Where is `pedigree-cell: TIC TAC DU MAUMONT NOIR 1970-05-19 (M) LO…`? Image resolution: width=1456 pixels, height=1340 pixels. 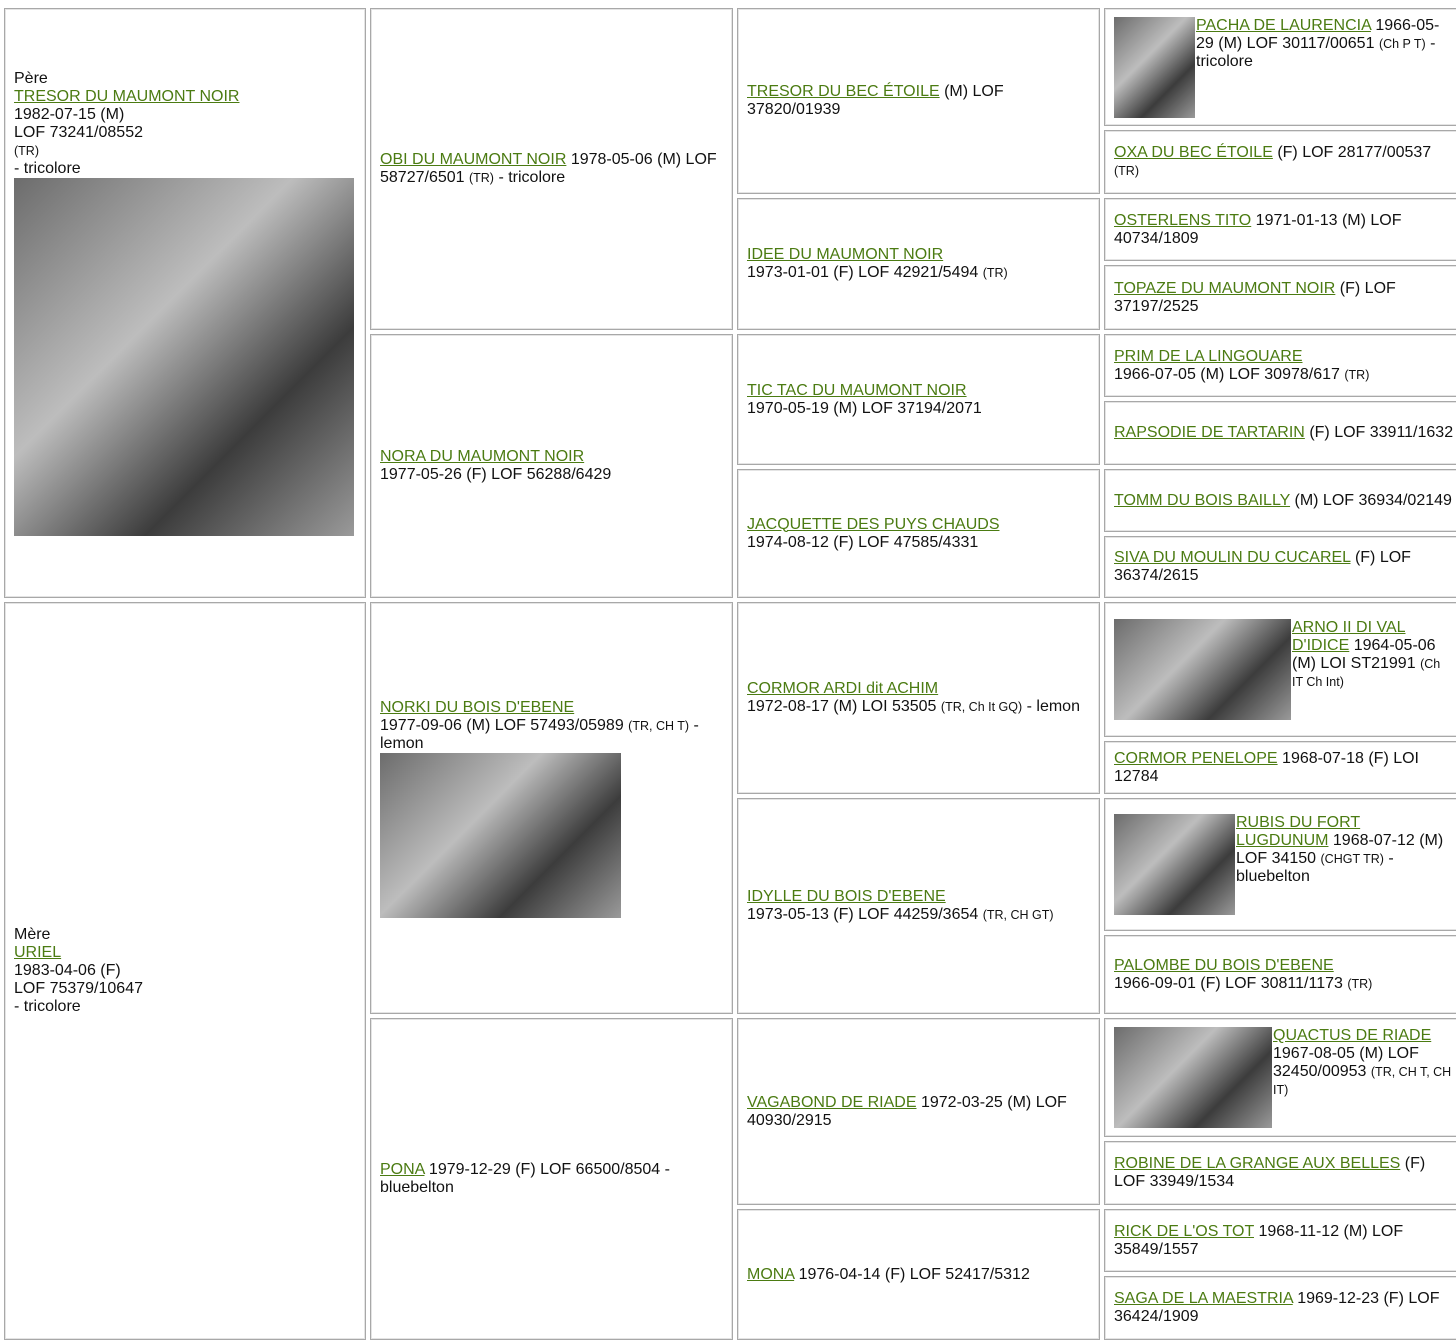 pedigree-cell: TIC TAC DU MAUMONT NOIR 1970-05-19 (M) LO… is located at coordinates (918, 399).